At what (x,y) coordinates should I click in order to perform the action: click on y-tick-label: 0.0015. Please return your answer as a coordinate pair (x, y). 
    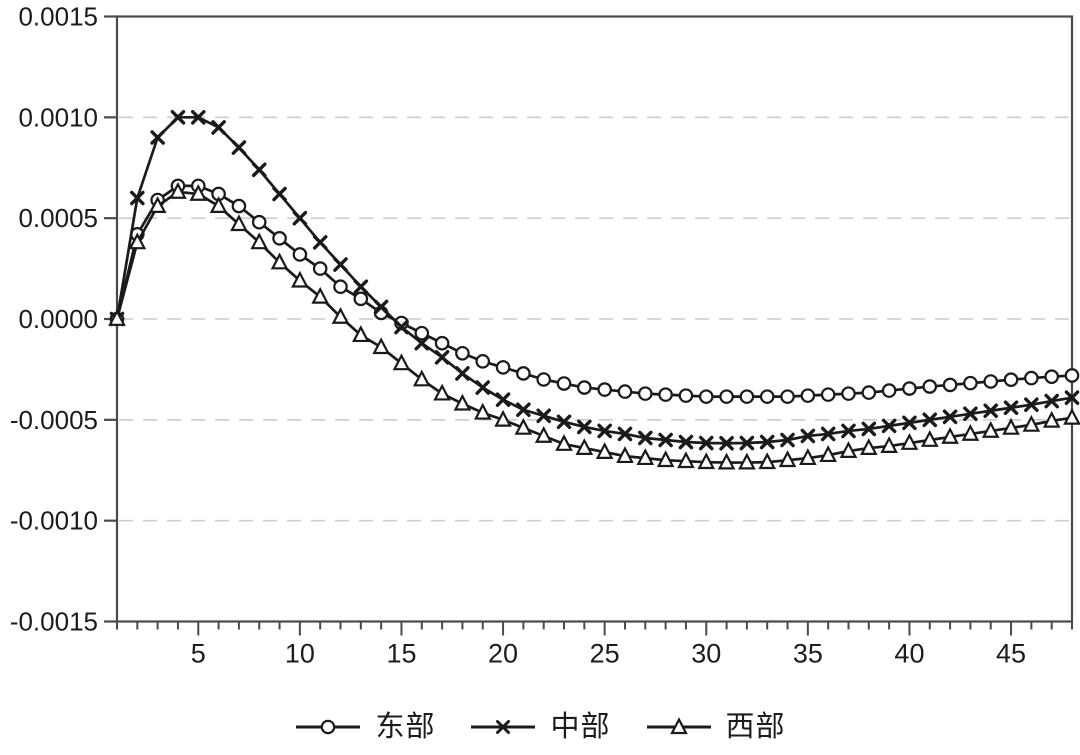
    Looking at the image, I should click on (58, 17).